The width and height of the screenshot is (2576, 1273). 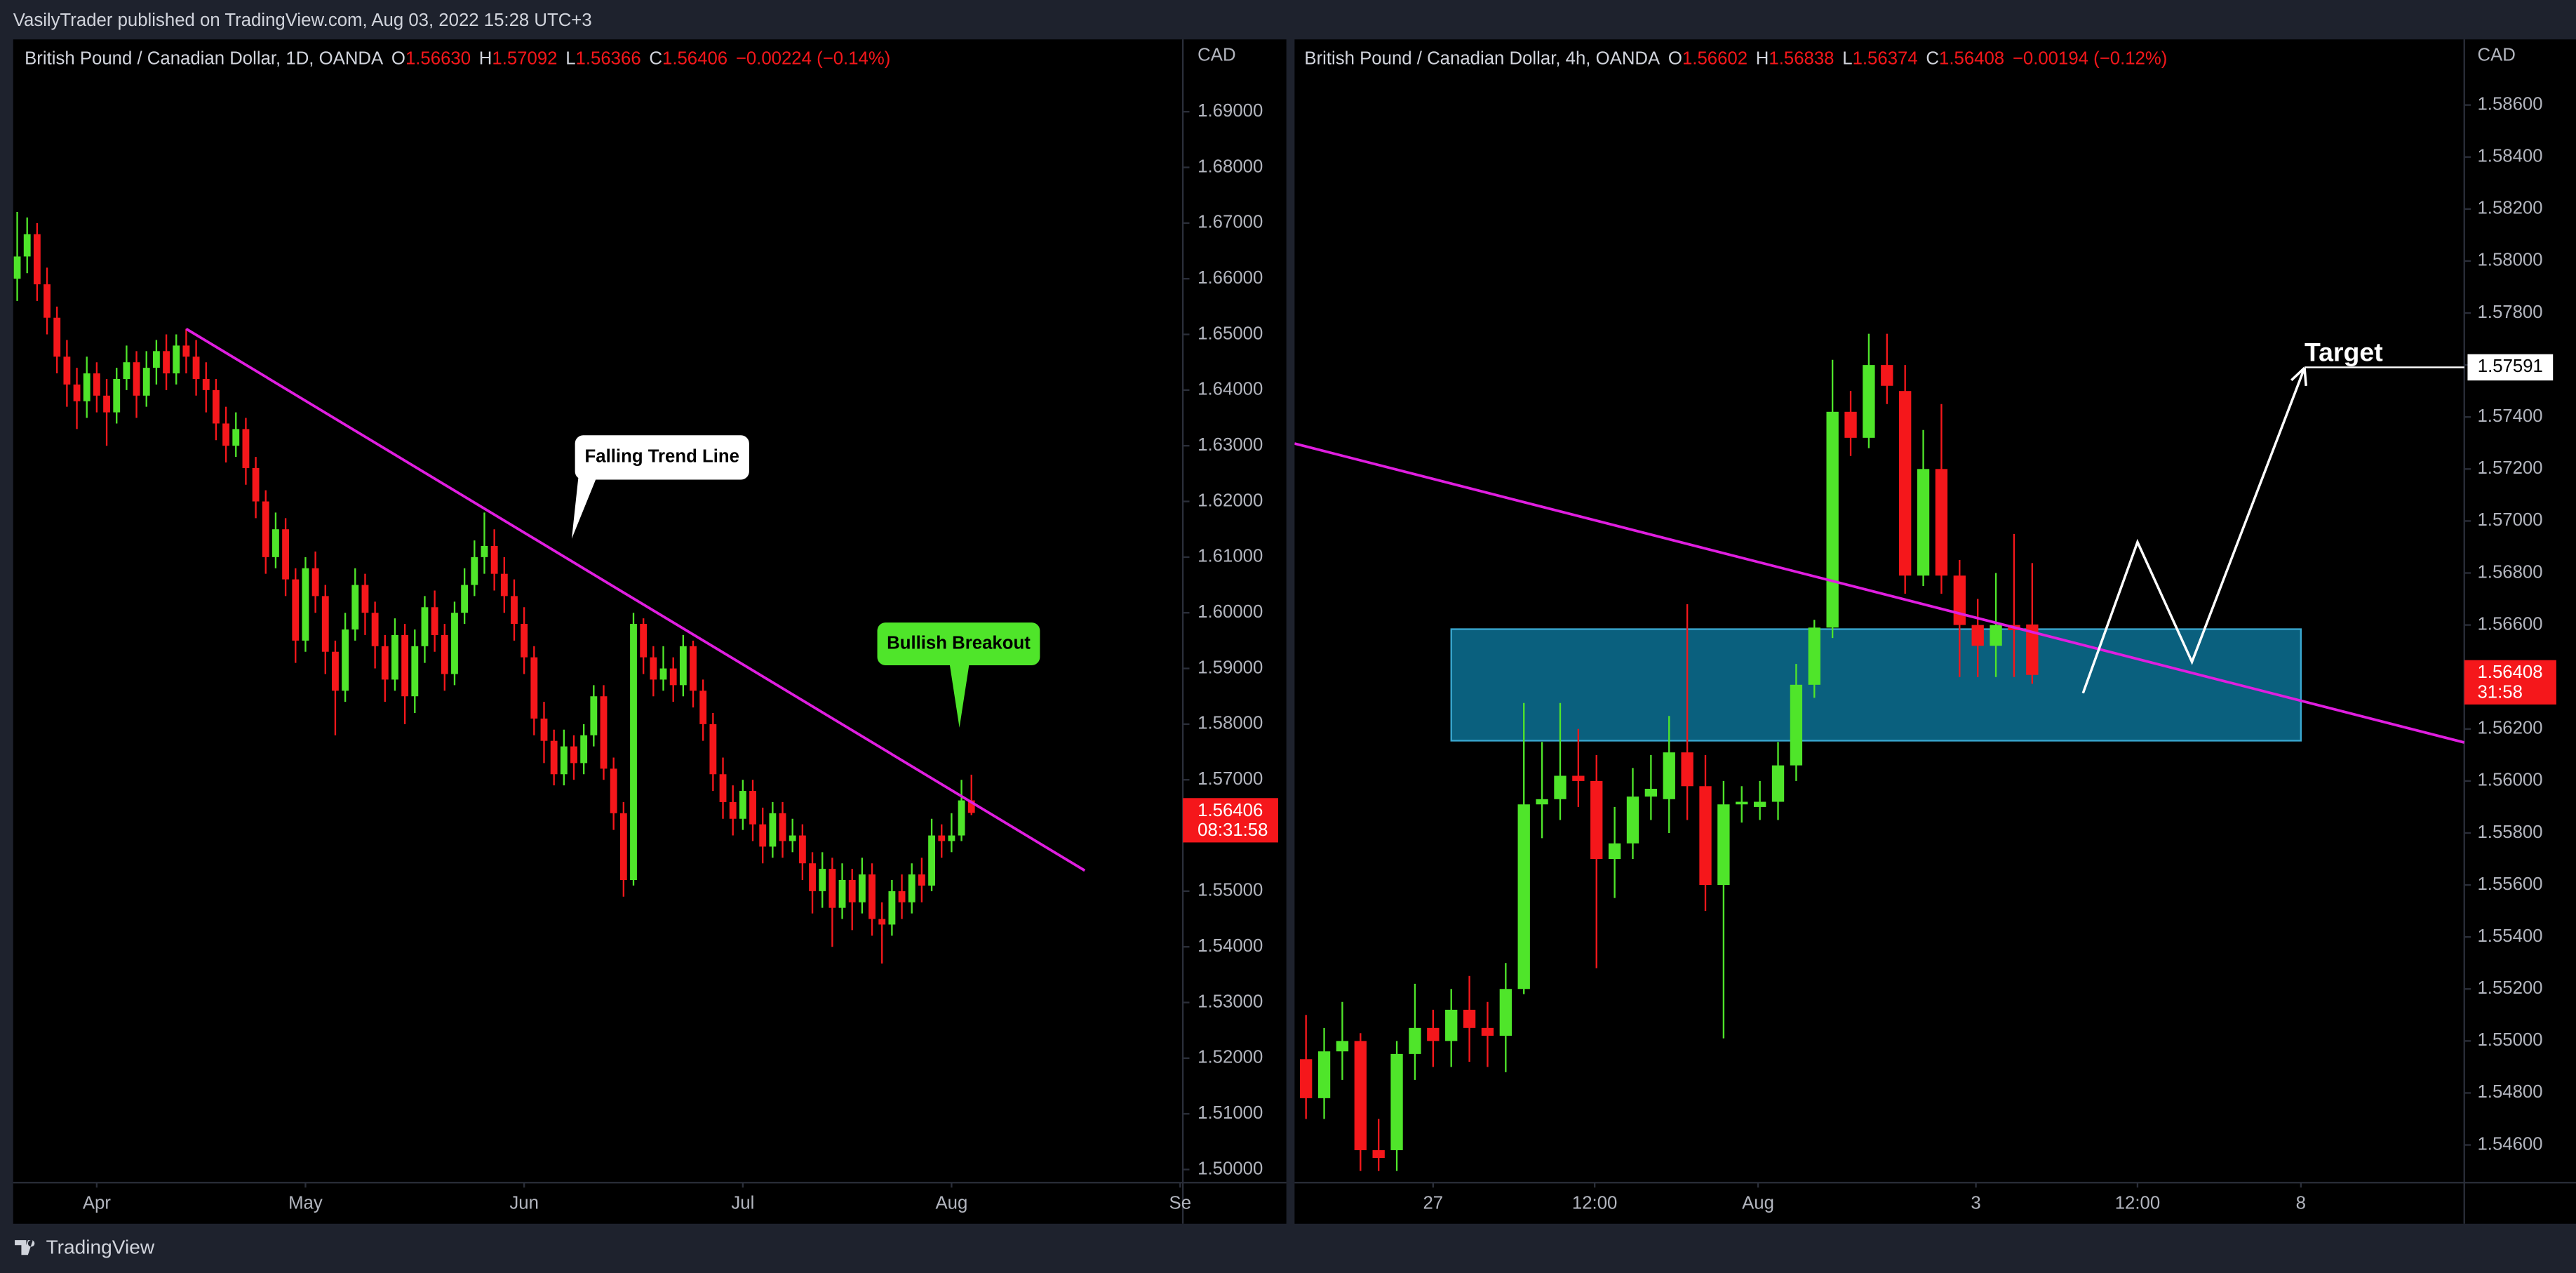 I want to click on y-tick-label: 1.52000, so click(x=1230, y=1057).